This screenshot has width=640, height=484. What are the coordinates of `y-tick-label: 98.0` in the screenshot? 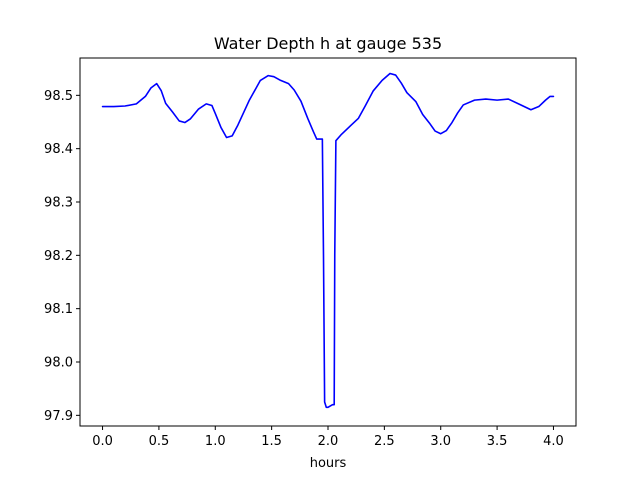 It's located at (58, 363).